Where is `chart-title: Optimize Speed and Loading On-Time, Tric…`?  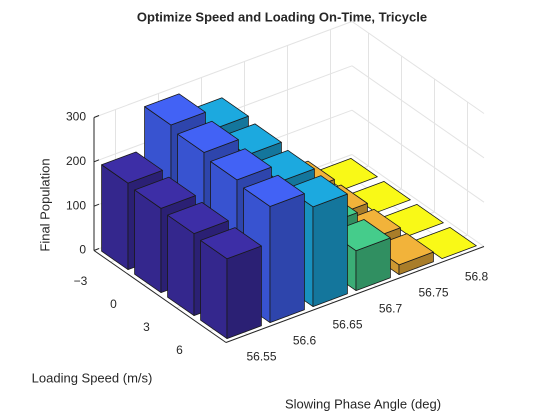 chart-title: Optimize Speed and Loading On-Time, Tric… is located at coordinates (282, 16).